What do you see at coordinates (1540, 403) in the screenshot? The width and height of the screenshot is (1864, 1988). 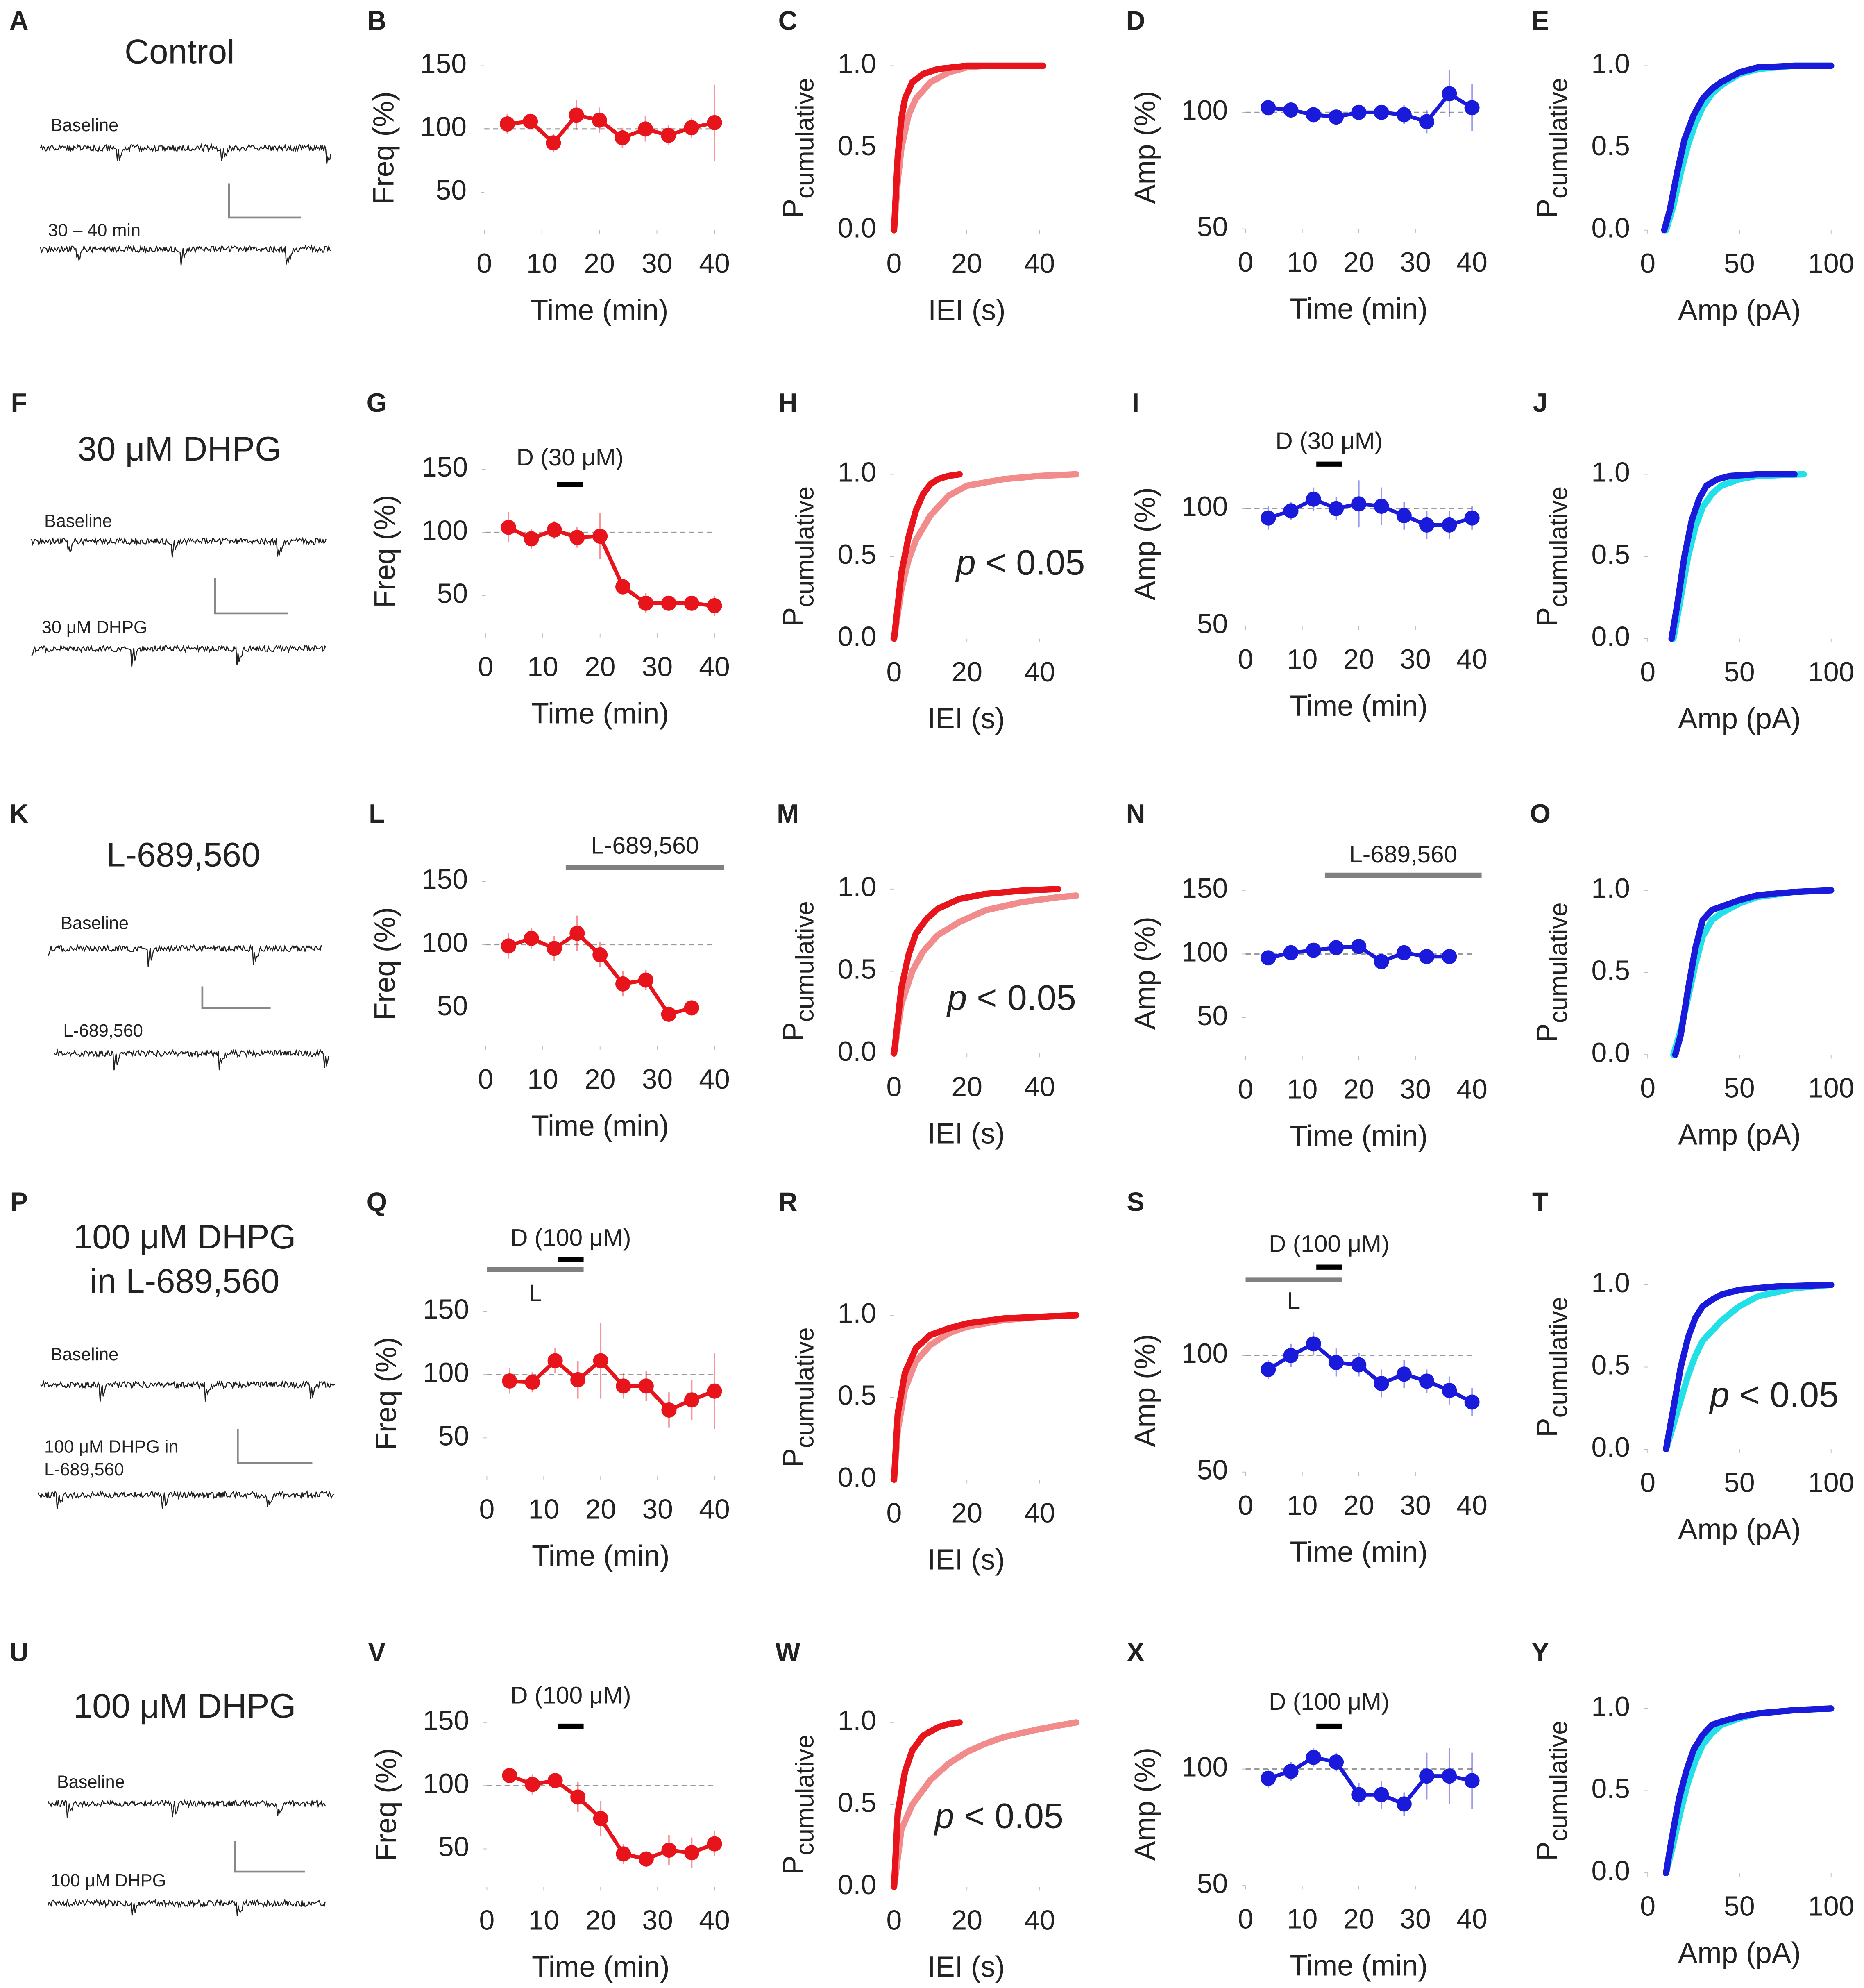 I see `panel-letter: J` at bounding box center [1540, 403].